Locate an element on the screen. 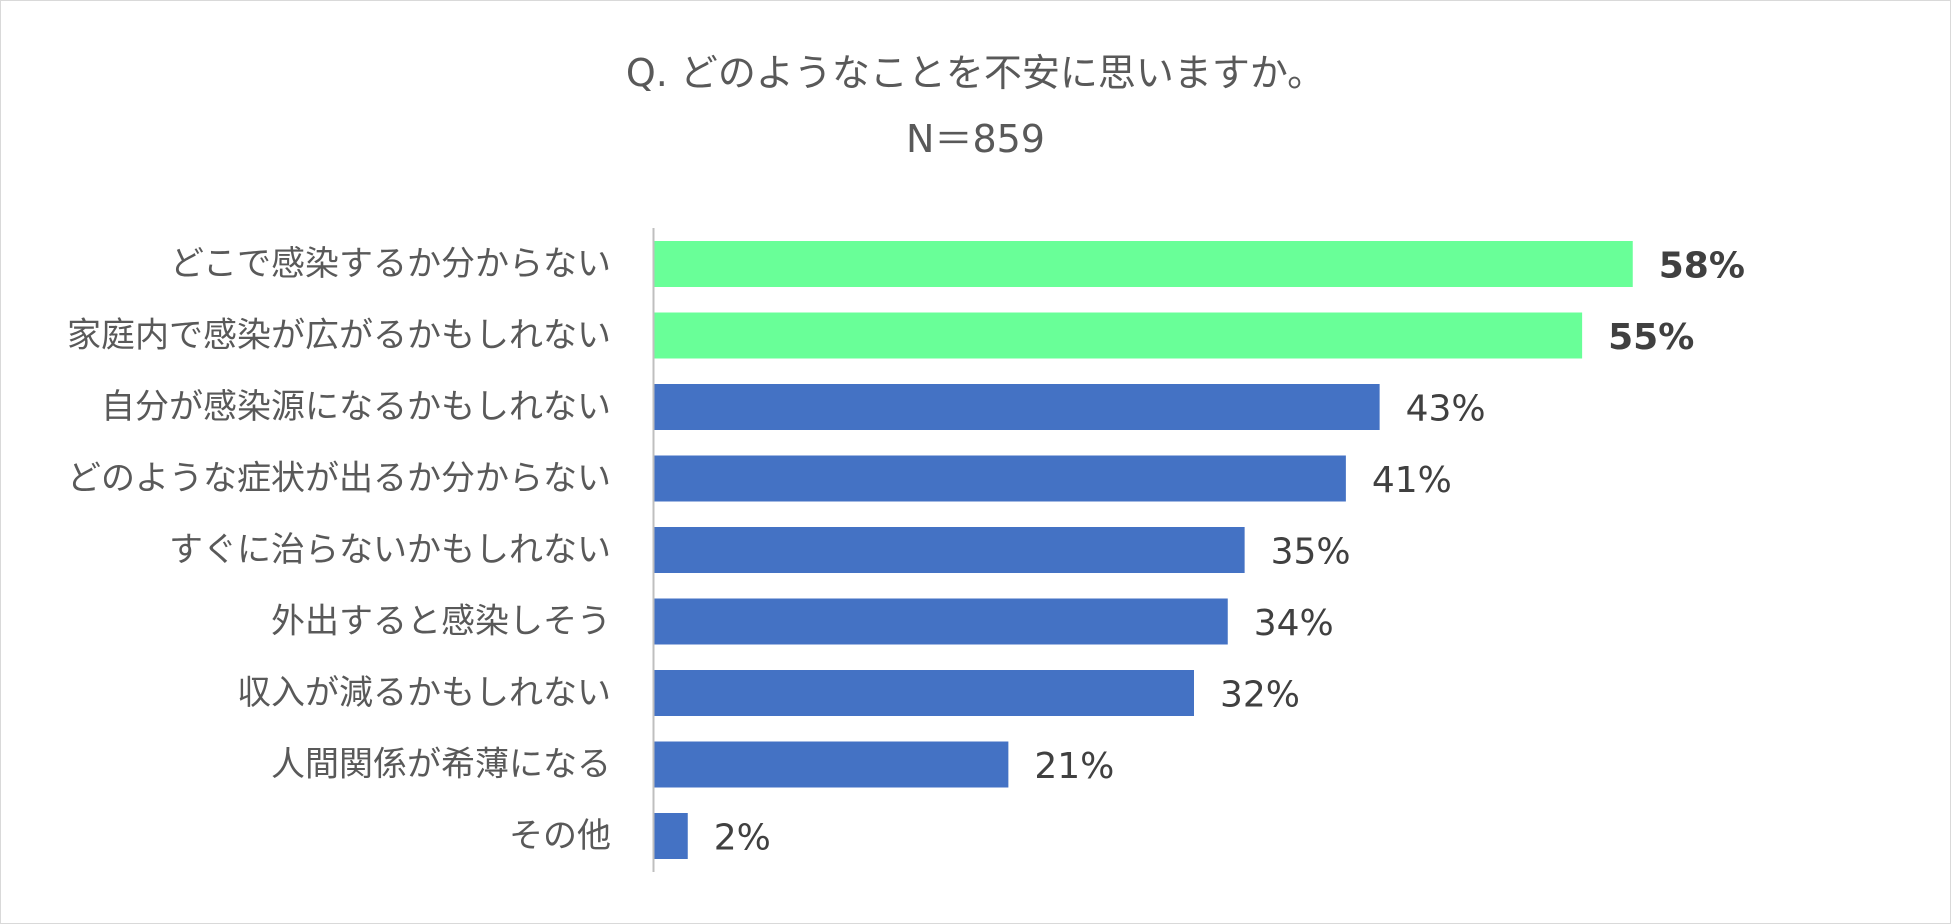  category-label-5: すぐに治らないかもしれない is located at coordinates (390, 550).